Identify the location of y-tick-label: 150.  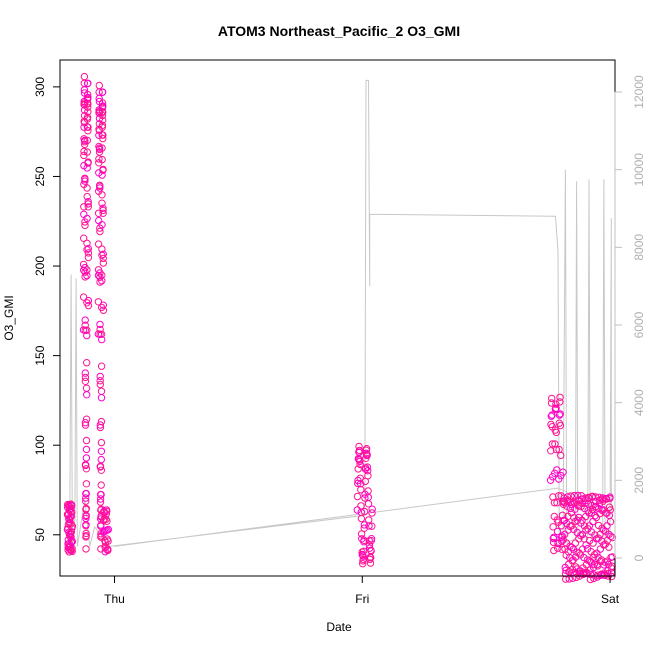
(40, 355).